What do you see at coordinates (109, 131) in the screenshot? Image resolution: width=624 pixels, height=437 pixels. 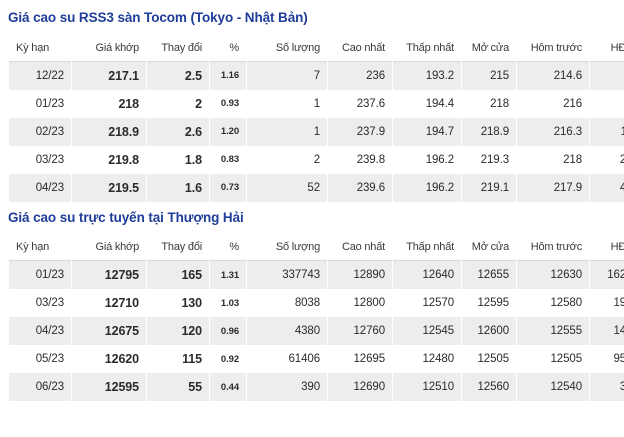 I see `cell-price: 218.9` at bounding box center [109, 131].